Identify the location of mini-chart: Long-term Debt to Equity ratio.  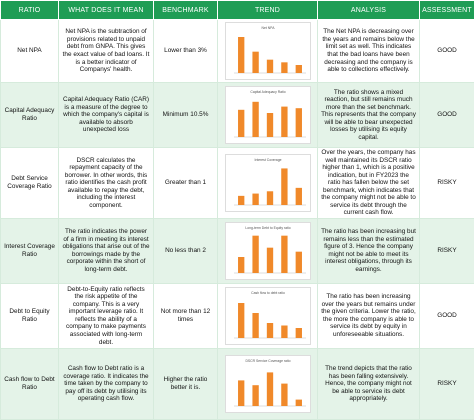
(268, 251).